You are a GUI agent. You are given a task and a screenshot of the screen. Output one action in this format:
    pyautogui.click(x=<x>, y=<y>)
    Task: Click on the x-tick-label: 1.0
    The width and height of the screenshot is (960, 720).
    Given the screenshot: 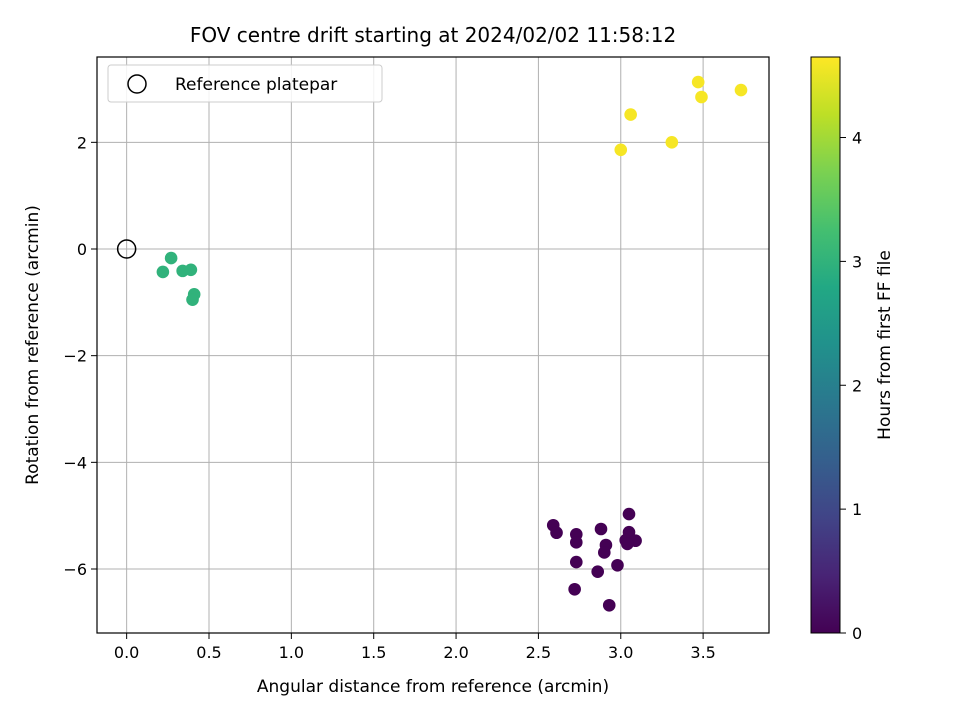 What is the action you would take?
    pyautogui.click(x=291, y=652)
    